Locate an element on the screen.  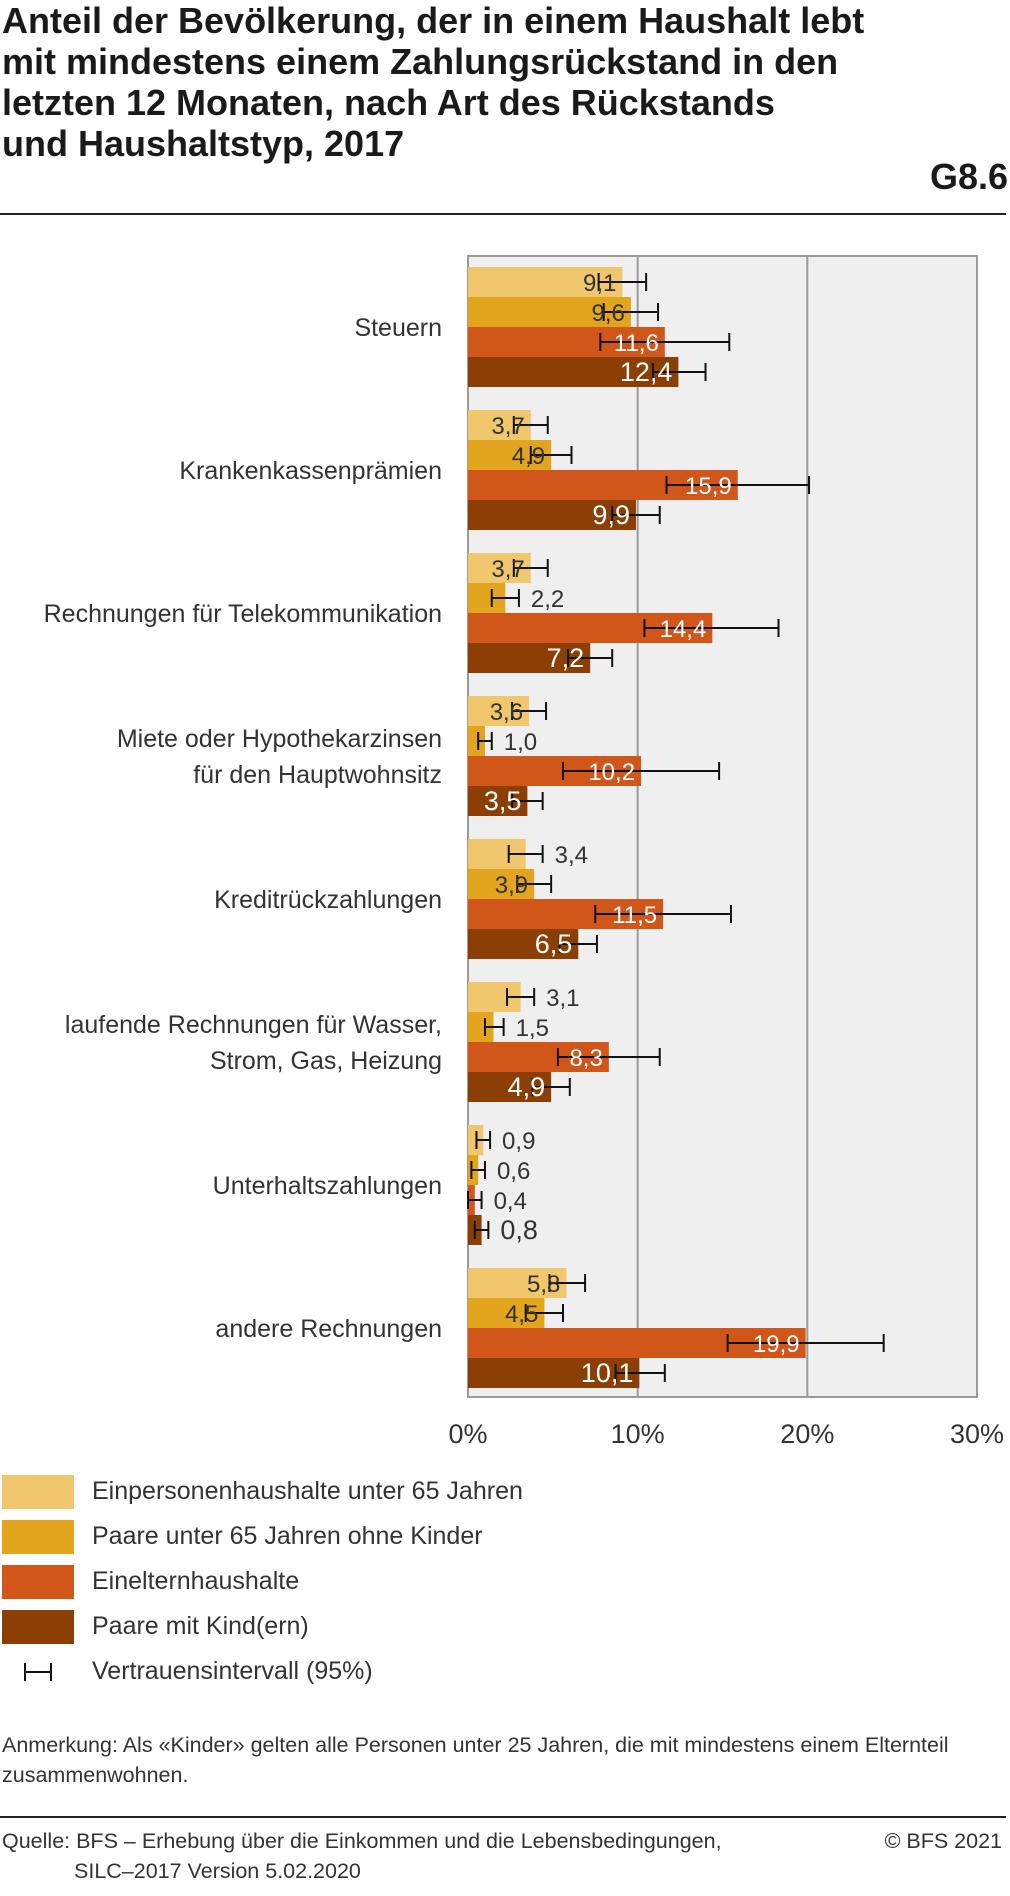
legend-item-3: Einelternhaushalte is located at coordinates (352, 1582).